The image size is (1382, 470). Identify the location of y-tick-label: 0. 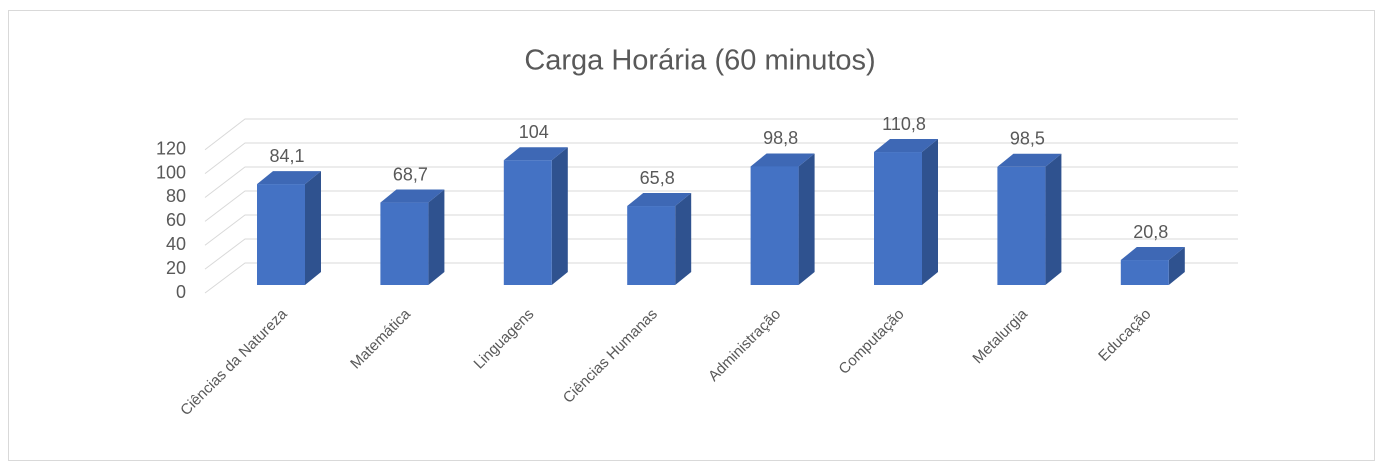
(181, 292).